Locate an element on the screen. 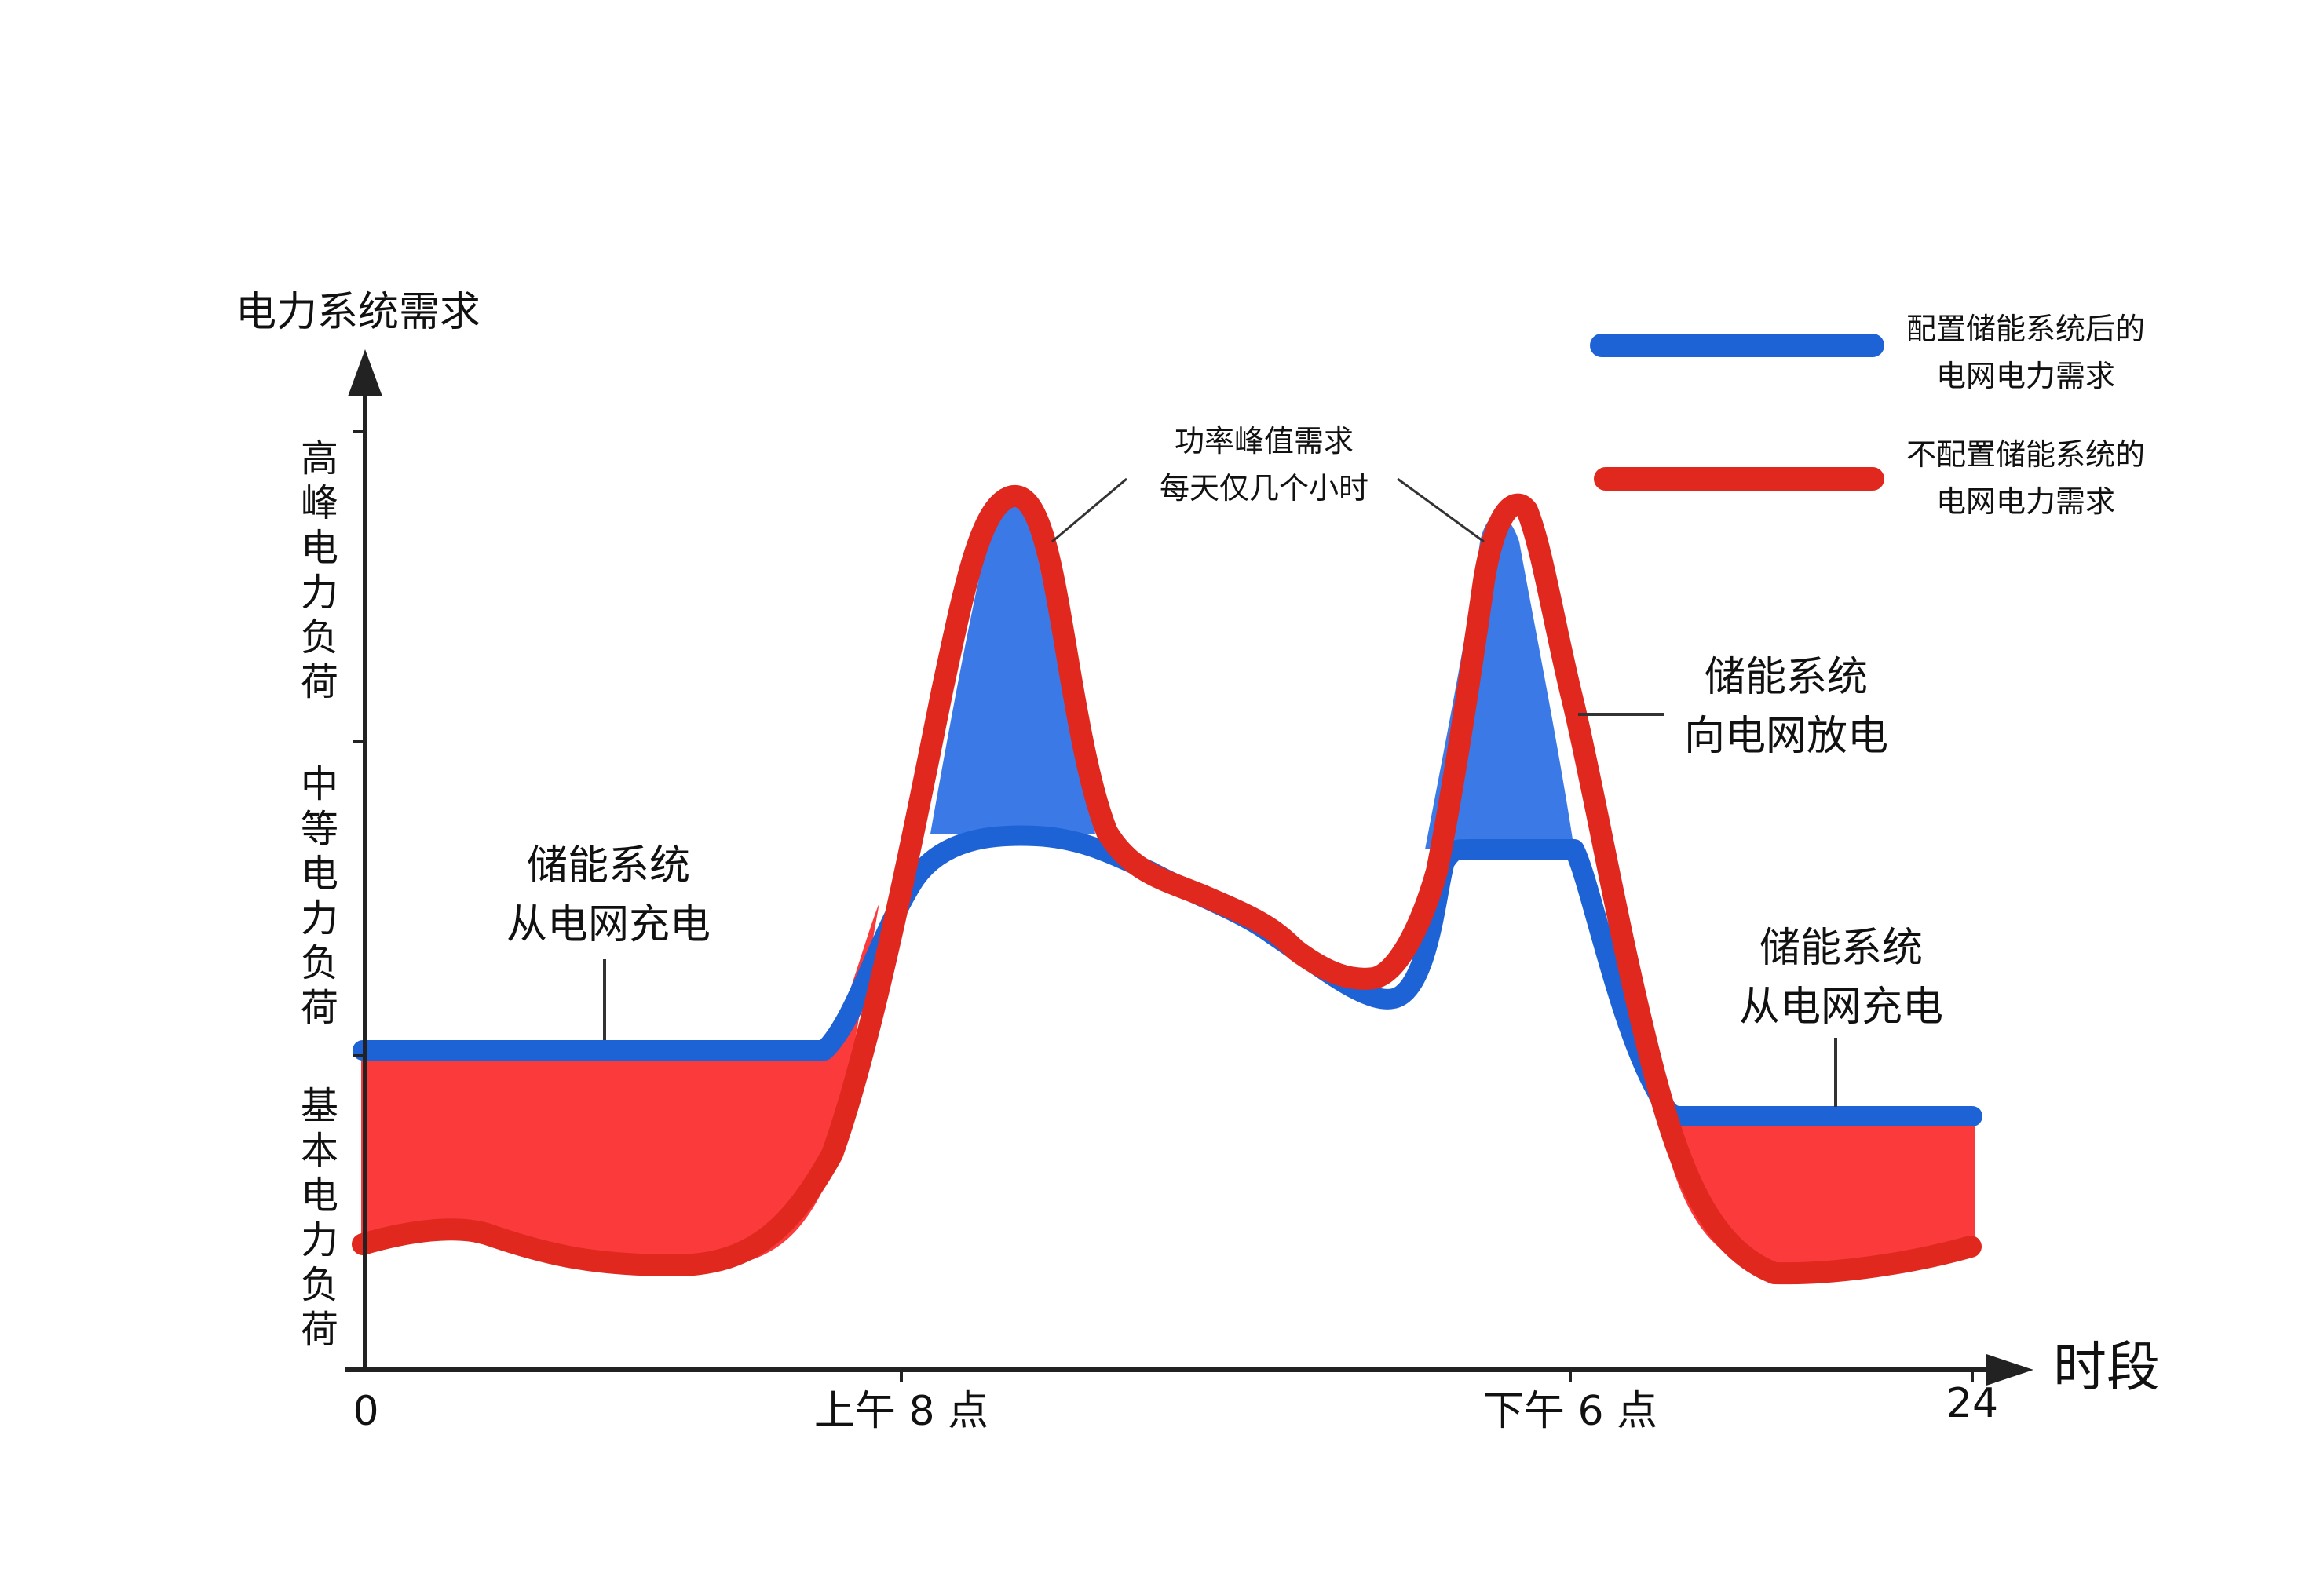  y-band-peak: 高峰电力负荷 is located at coordinates (319, 570).